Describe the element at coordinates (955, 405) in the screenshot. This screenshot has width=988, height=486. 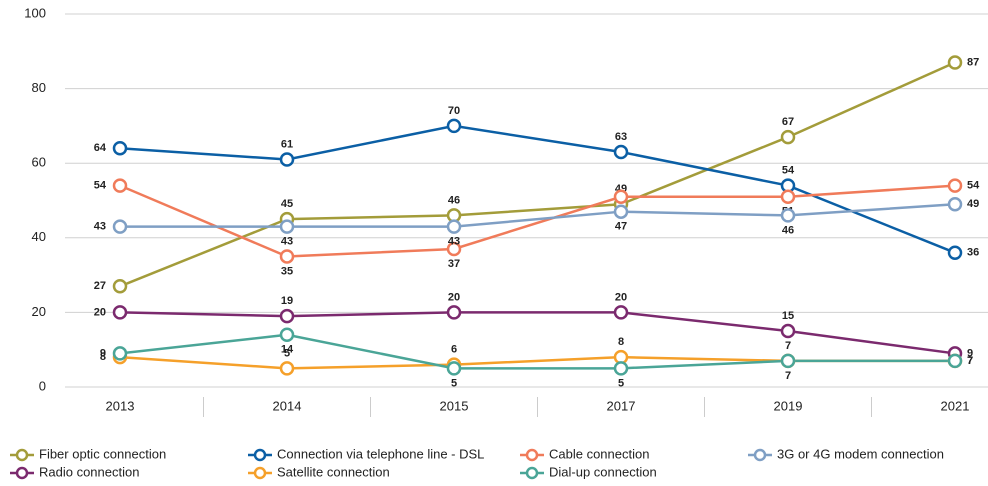
I see `x-tick-label: 2021` at that location.